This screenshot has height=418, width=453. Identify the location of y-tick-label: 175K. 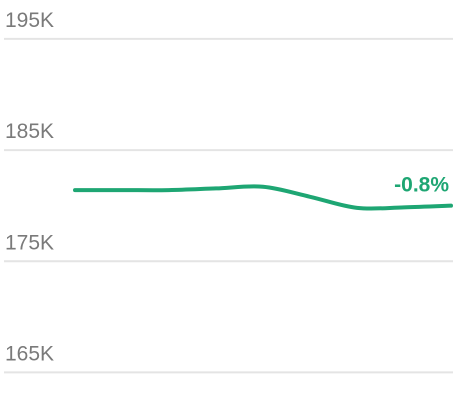
(29, 242).